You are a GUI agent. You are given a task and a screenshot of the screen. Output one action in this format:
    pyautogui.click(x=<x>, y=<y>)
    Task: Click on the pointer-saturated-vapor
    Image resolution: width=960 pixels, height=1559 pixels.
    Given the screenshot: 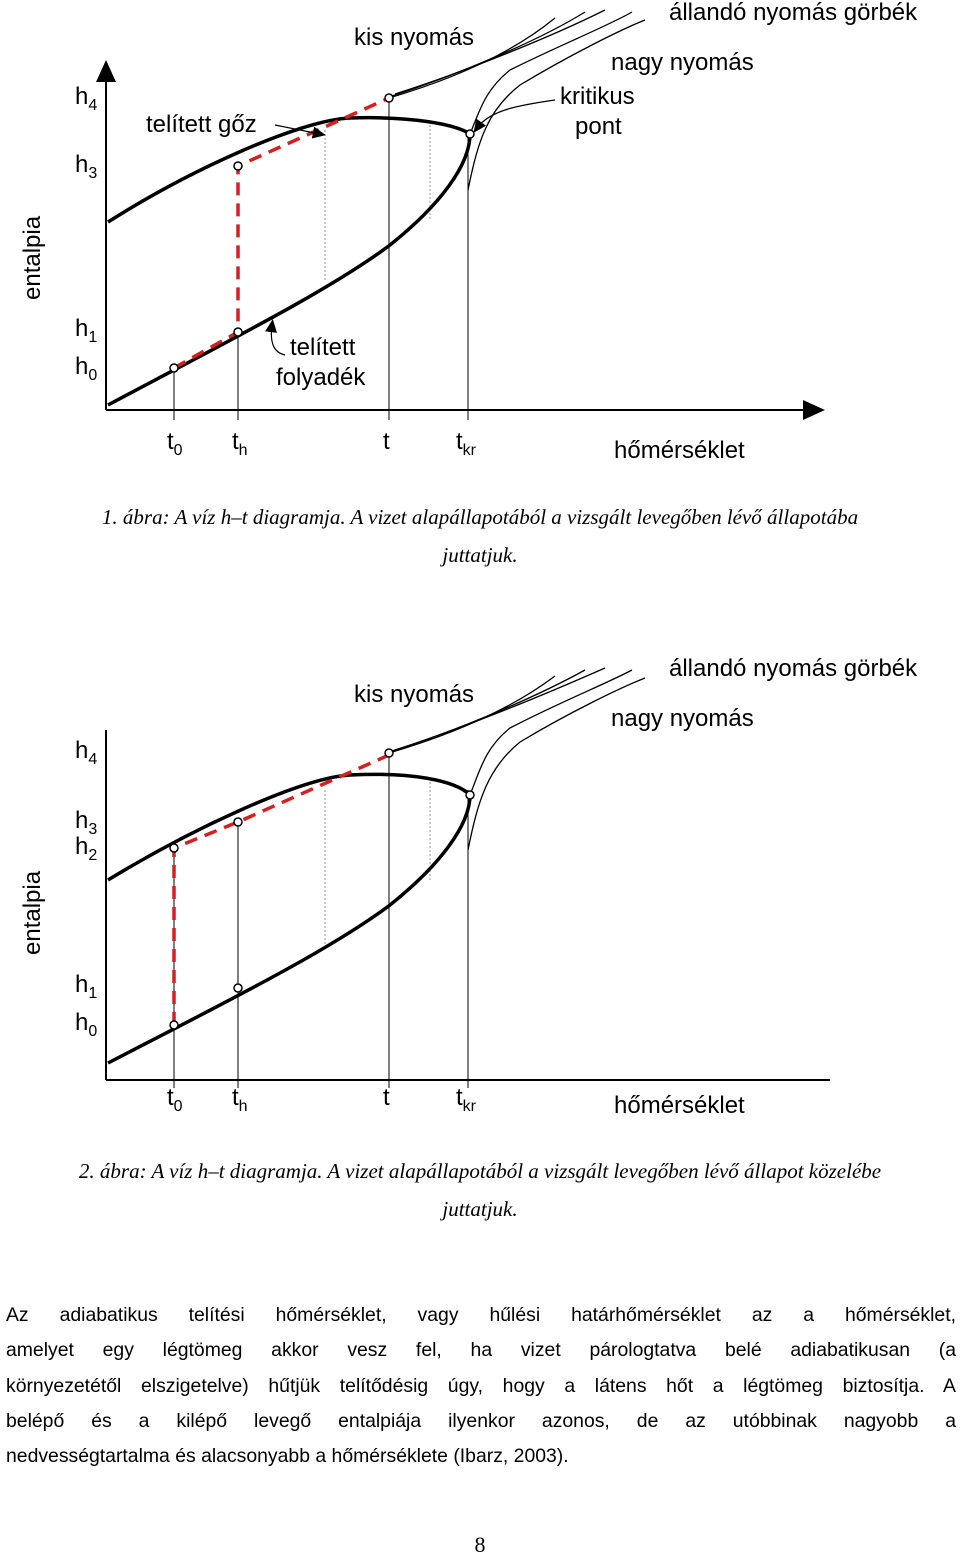 What is the action you would take?
    pyautogui.click(x=300, y=131)
    